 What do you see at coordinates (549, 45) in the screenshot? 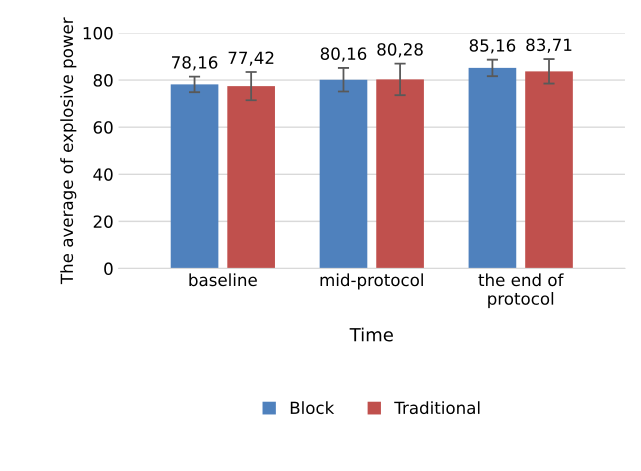
I see `data-label: 83,71` at bounding box center [549, 45].